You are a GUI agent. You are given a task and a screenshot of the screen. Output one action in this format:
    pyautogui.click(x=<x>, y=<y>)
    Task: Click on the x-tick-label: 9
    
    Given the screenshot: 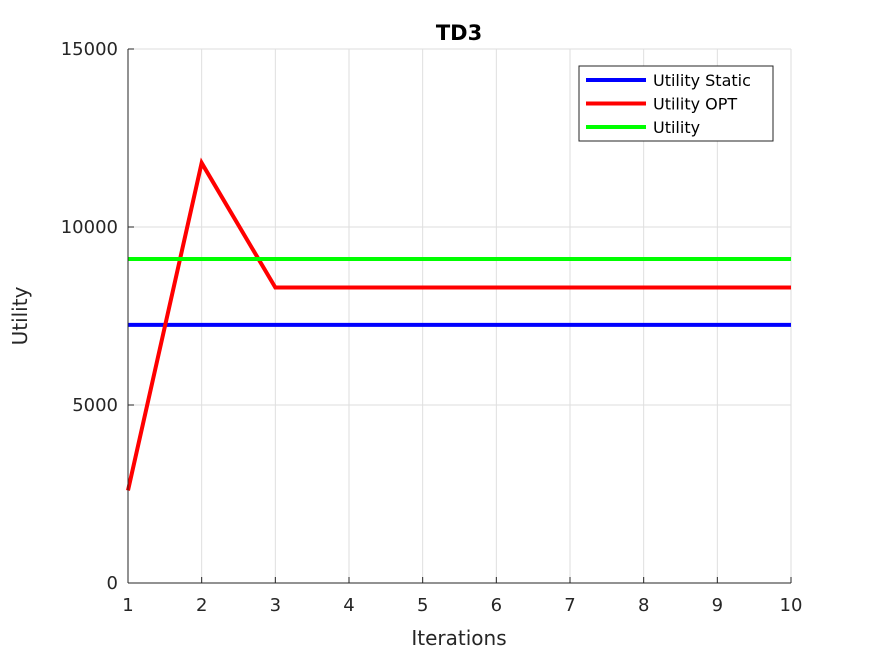 What is the action you would take?
    pyautogui.click(x=717, y=605)
    